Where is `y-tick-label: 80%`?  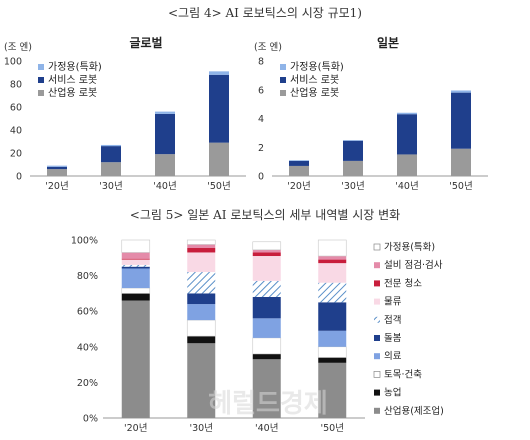 y-tick-label: 80% is located at coordinates (87, 276).